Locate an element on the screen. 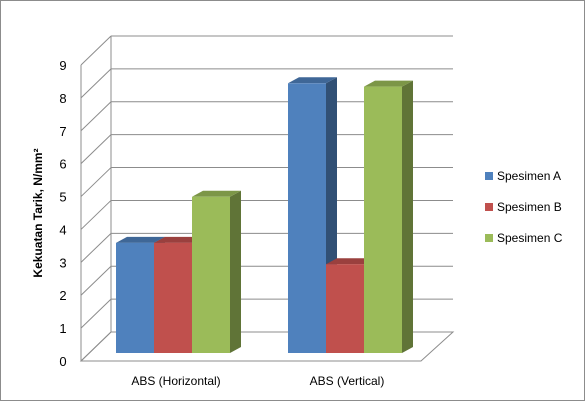  x-category-0: ABS (Horizontal) is located at coordinates (175, 381).